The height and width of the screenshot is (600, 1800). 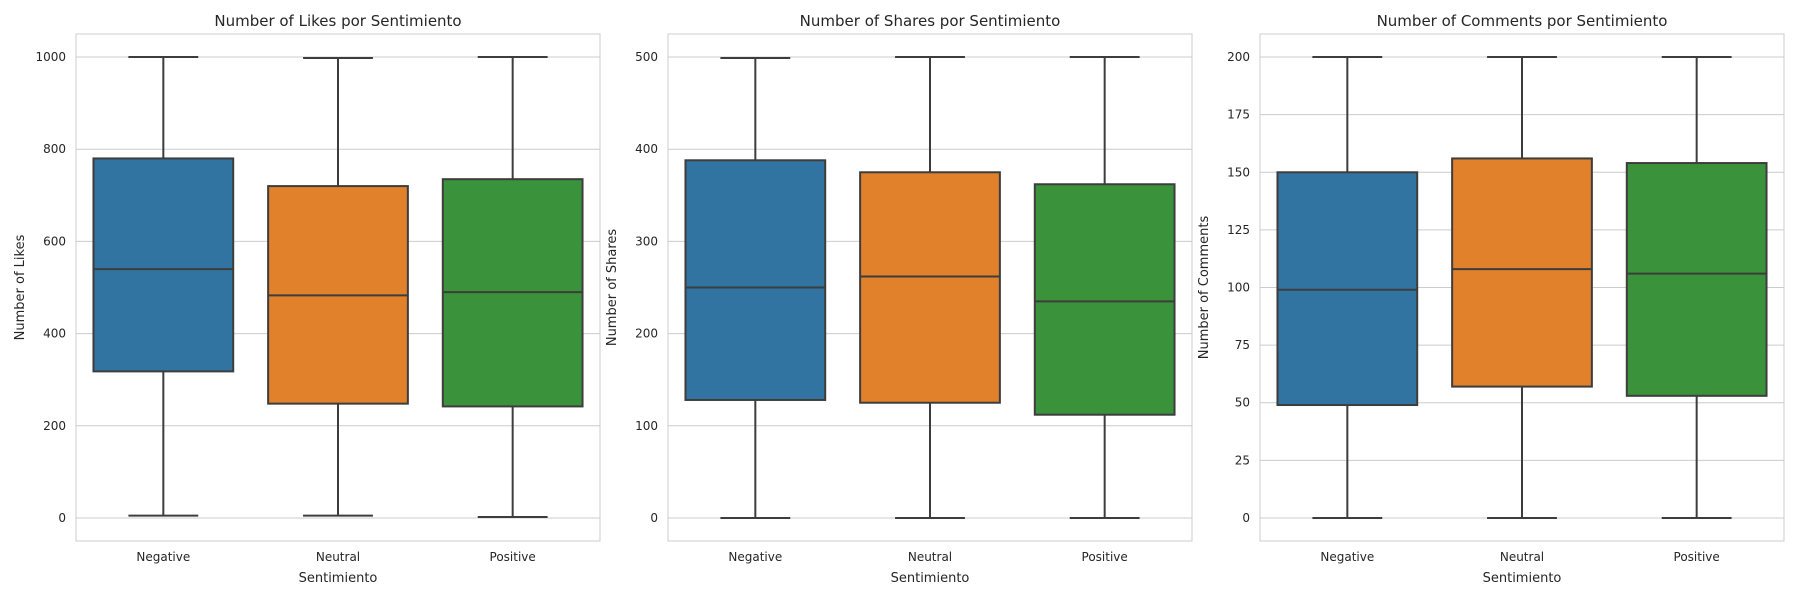 What do you see at coordinates (54, 241) in the screenshot?
I see `y-tick-label: 600` at bounding box center [54, 241].